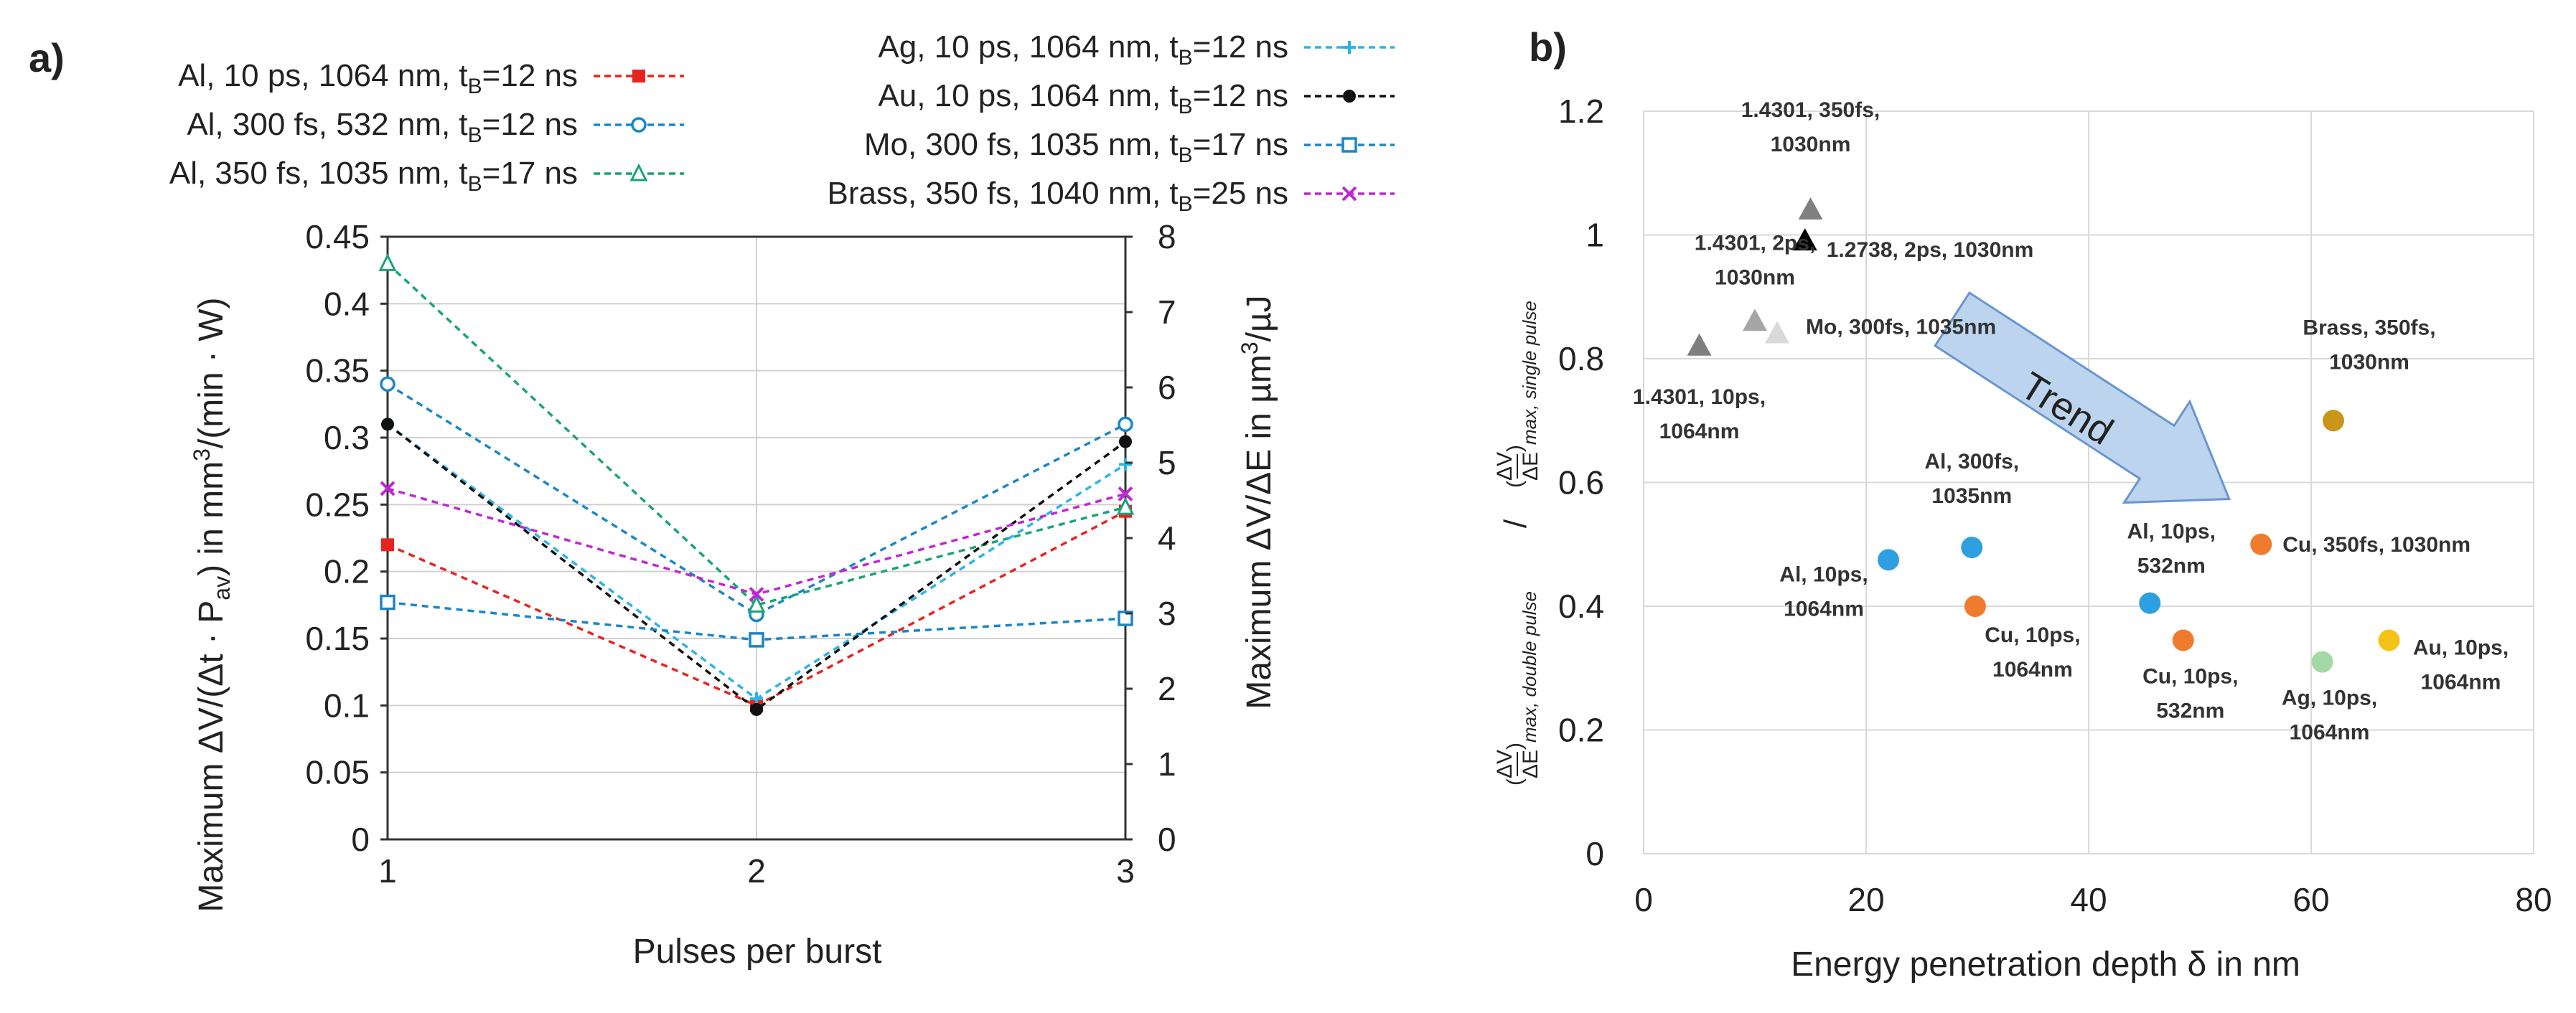 Image resolution: width=2576 pixels, height=1013 pixels. What do you see at coordinates (757, 871) in the screenshot?
I see `chart-a-x-tick: 2` at bounding box center [757, 871].